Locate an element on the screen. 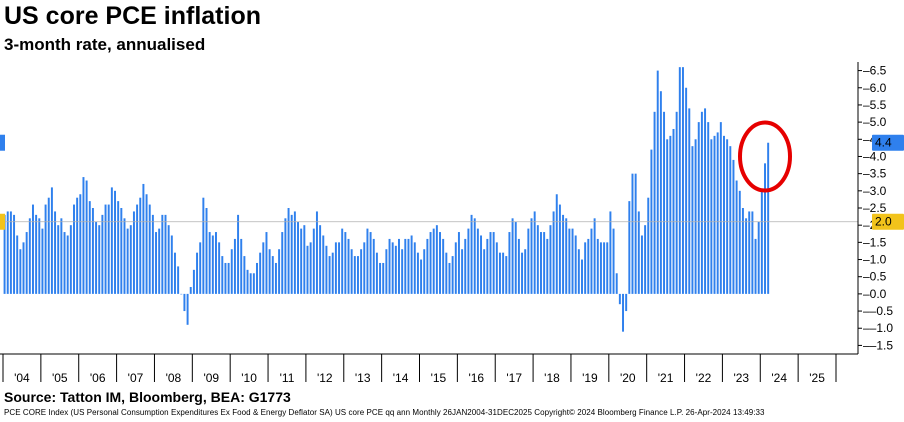 The image size is (904, 422). y-tick-label: ––1.0 is located at coordinates (878, 328).